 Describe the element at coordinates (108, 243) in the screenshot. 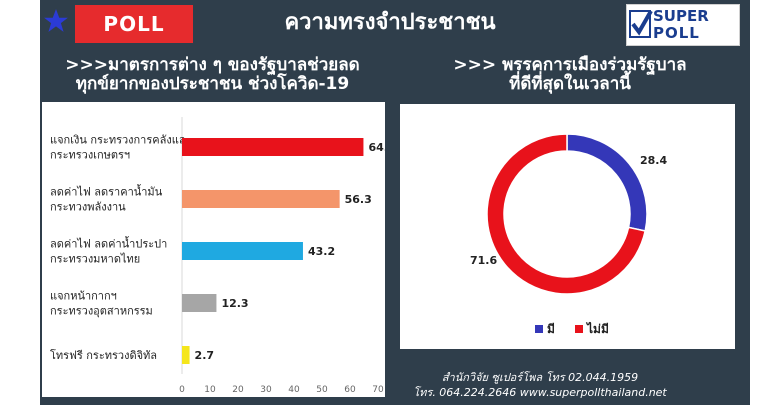

I see `bar-category-label: ลดค่าไฟ ลดค่าน้ำประปา` at that location.